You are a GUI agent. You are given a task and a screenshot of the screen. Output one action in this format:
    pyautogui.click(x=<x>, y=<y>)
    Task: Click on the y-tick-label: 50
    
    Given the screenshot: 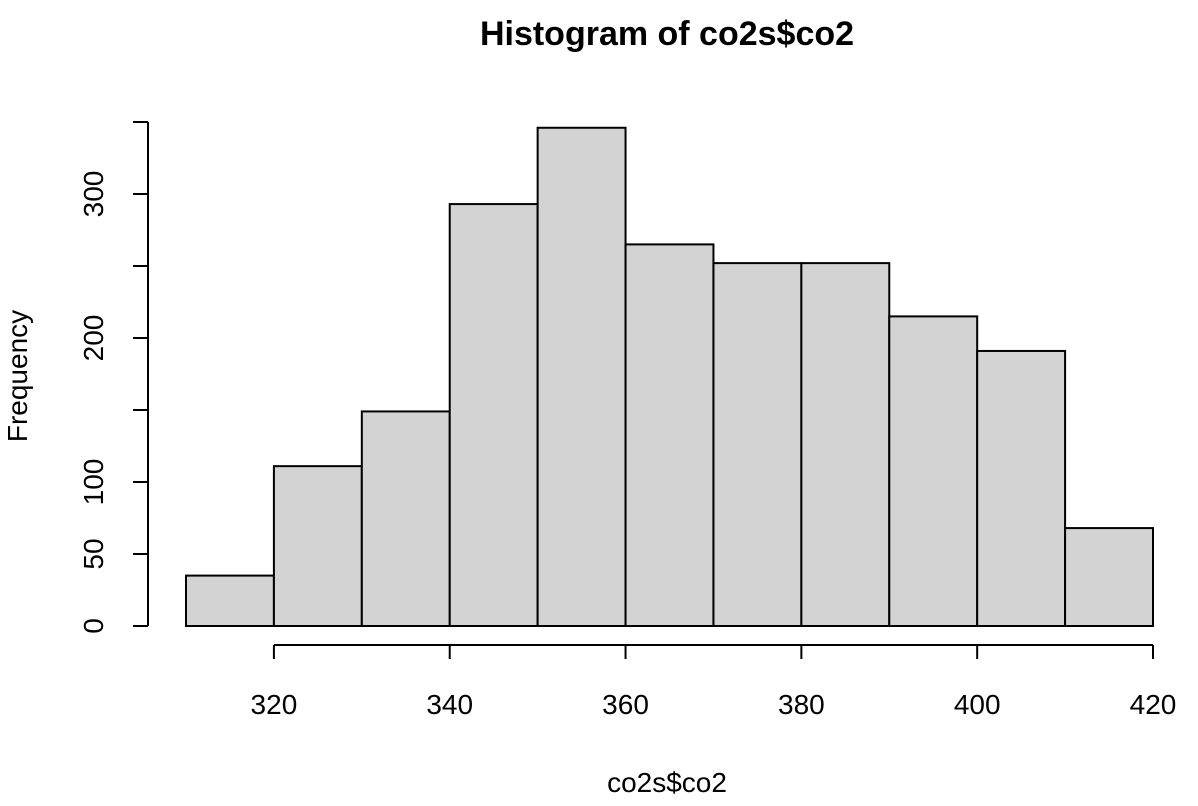 What is the action you would take?
    pyautogui.click(x=93, y=553)
    